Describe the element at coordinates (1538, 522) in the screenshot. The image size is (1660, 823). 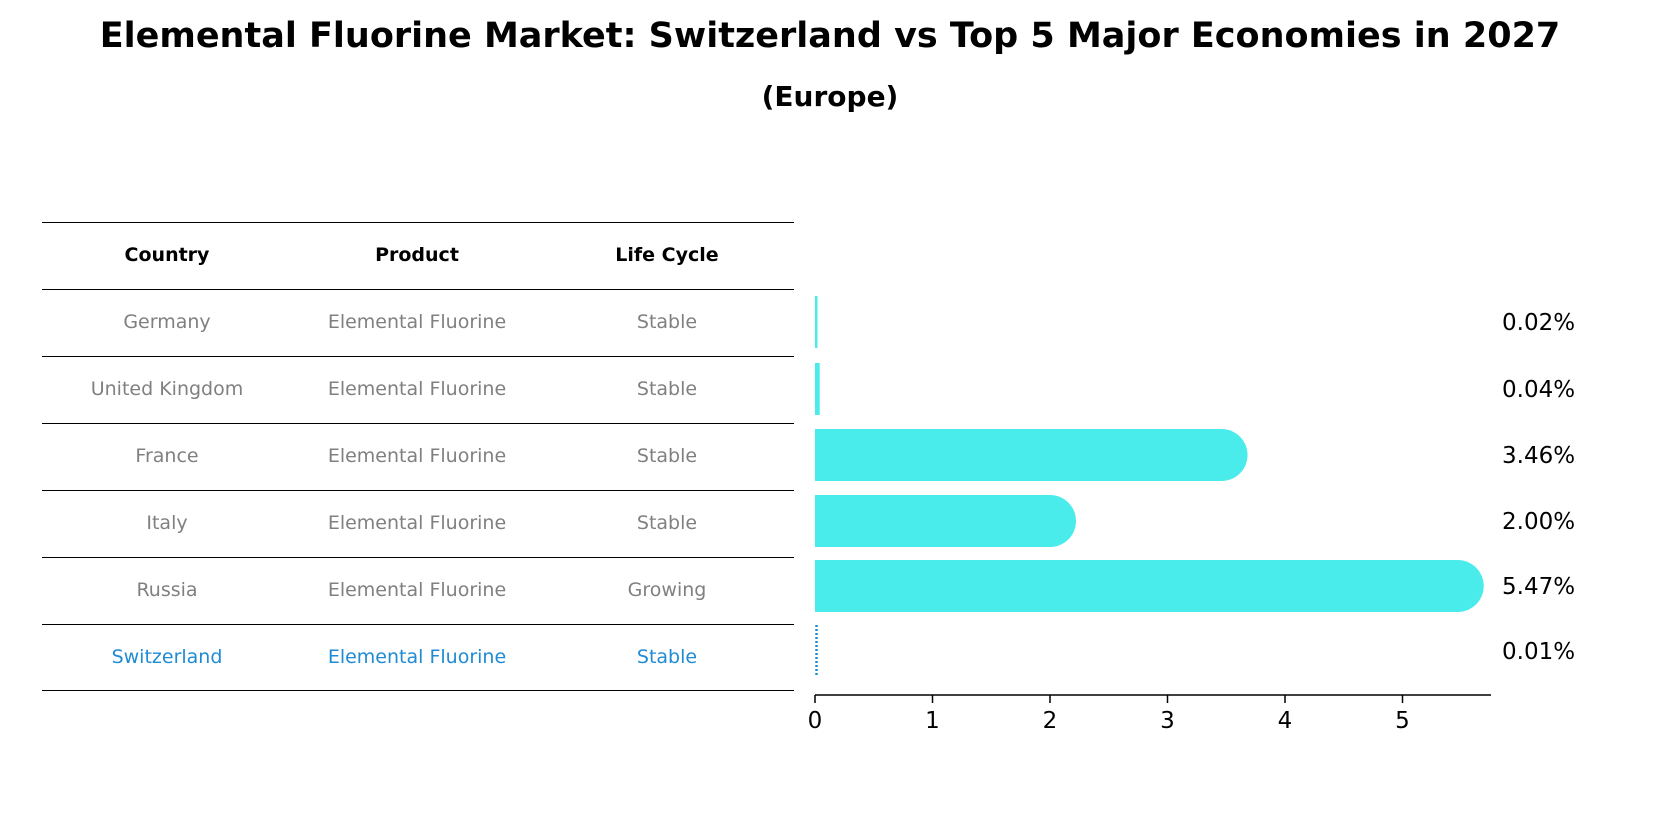
I see `value-label: 2.00%` at that location.